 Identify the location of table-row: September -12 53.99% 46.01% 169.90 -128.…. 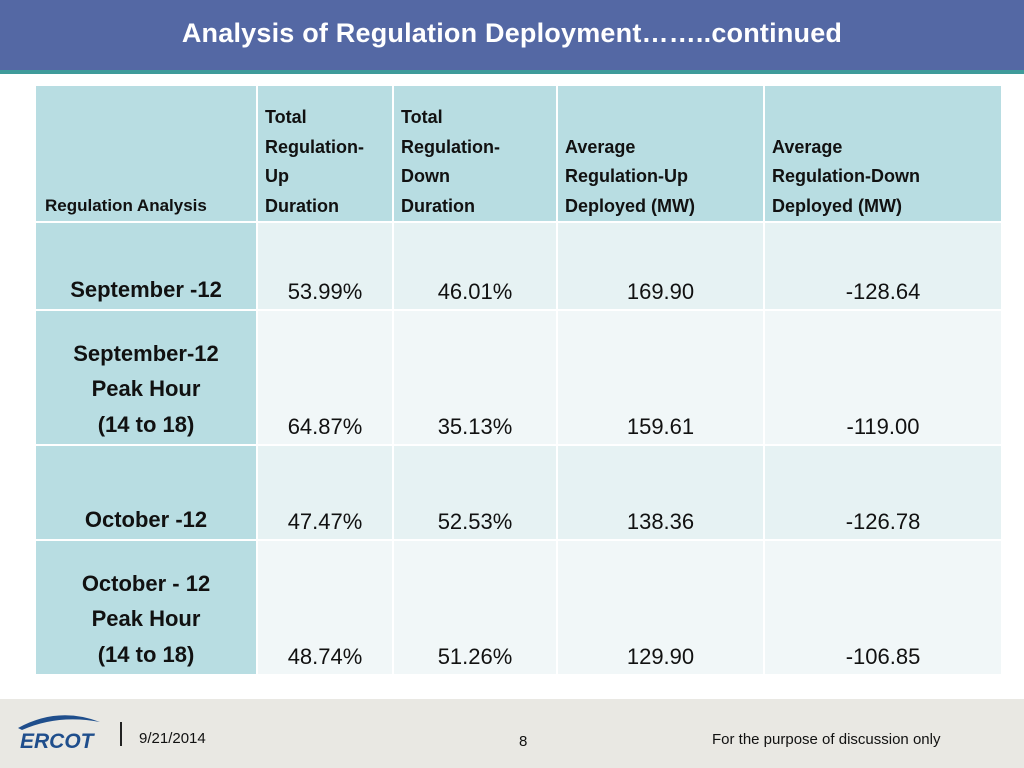
(518, 266).